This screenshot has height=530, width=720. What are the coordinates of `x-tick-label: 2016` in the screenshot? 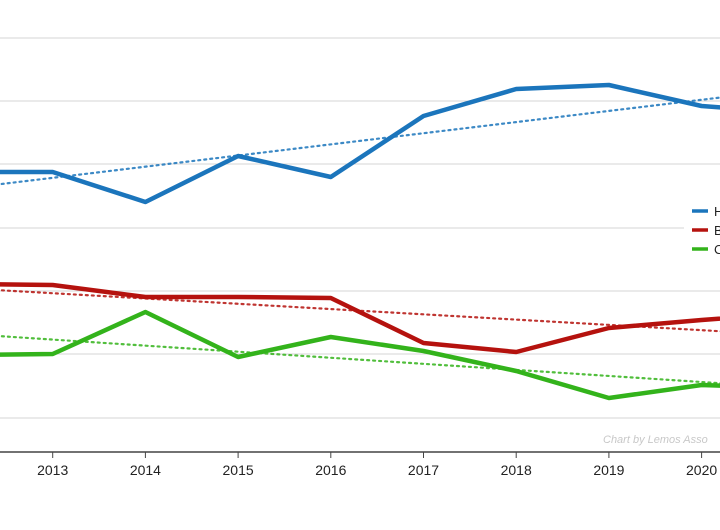 It's located at (330, 470).